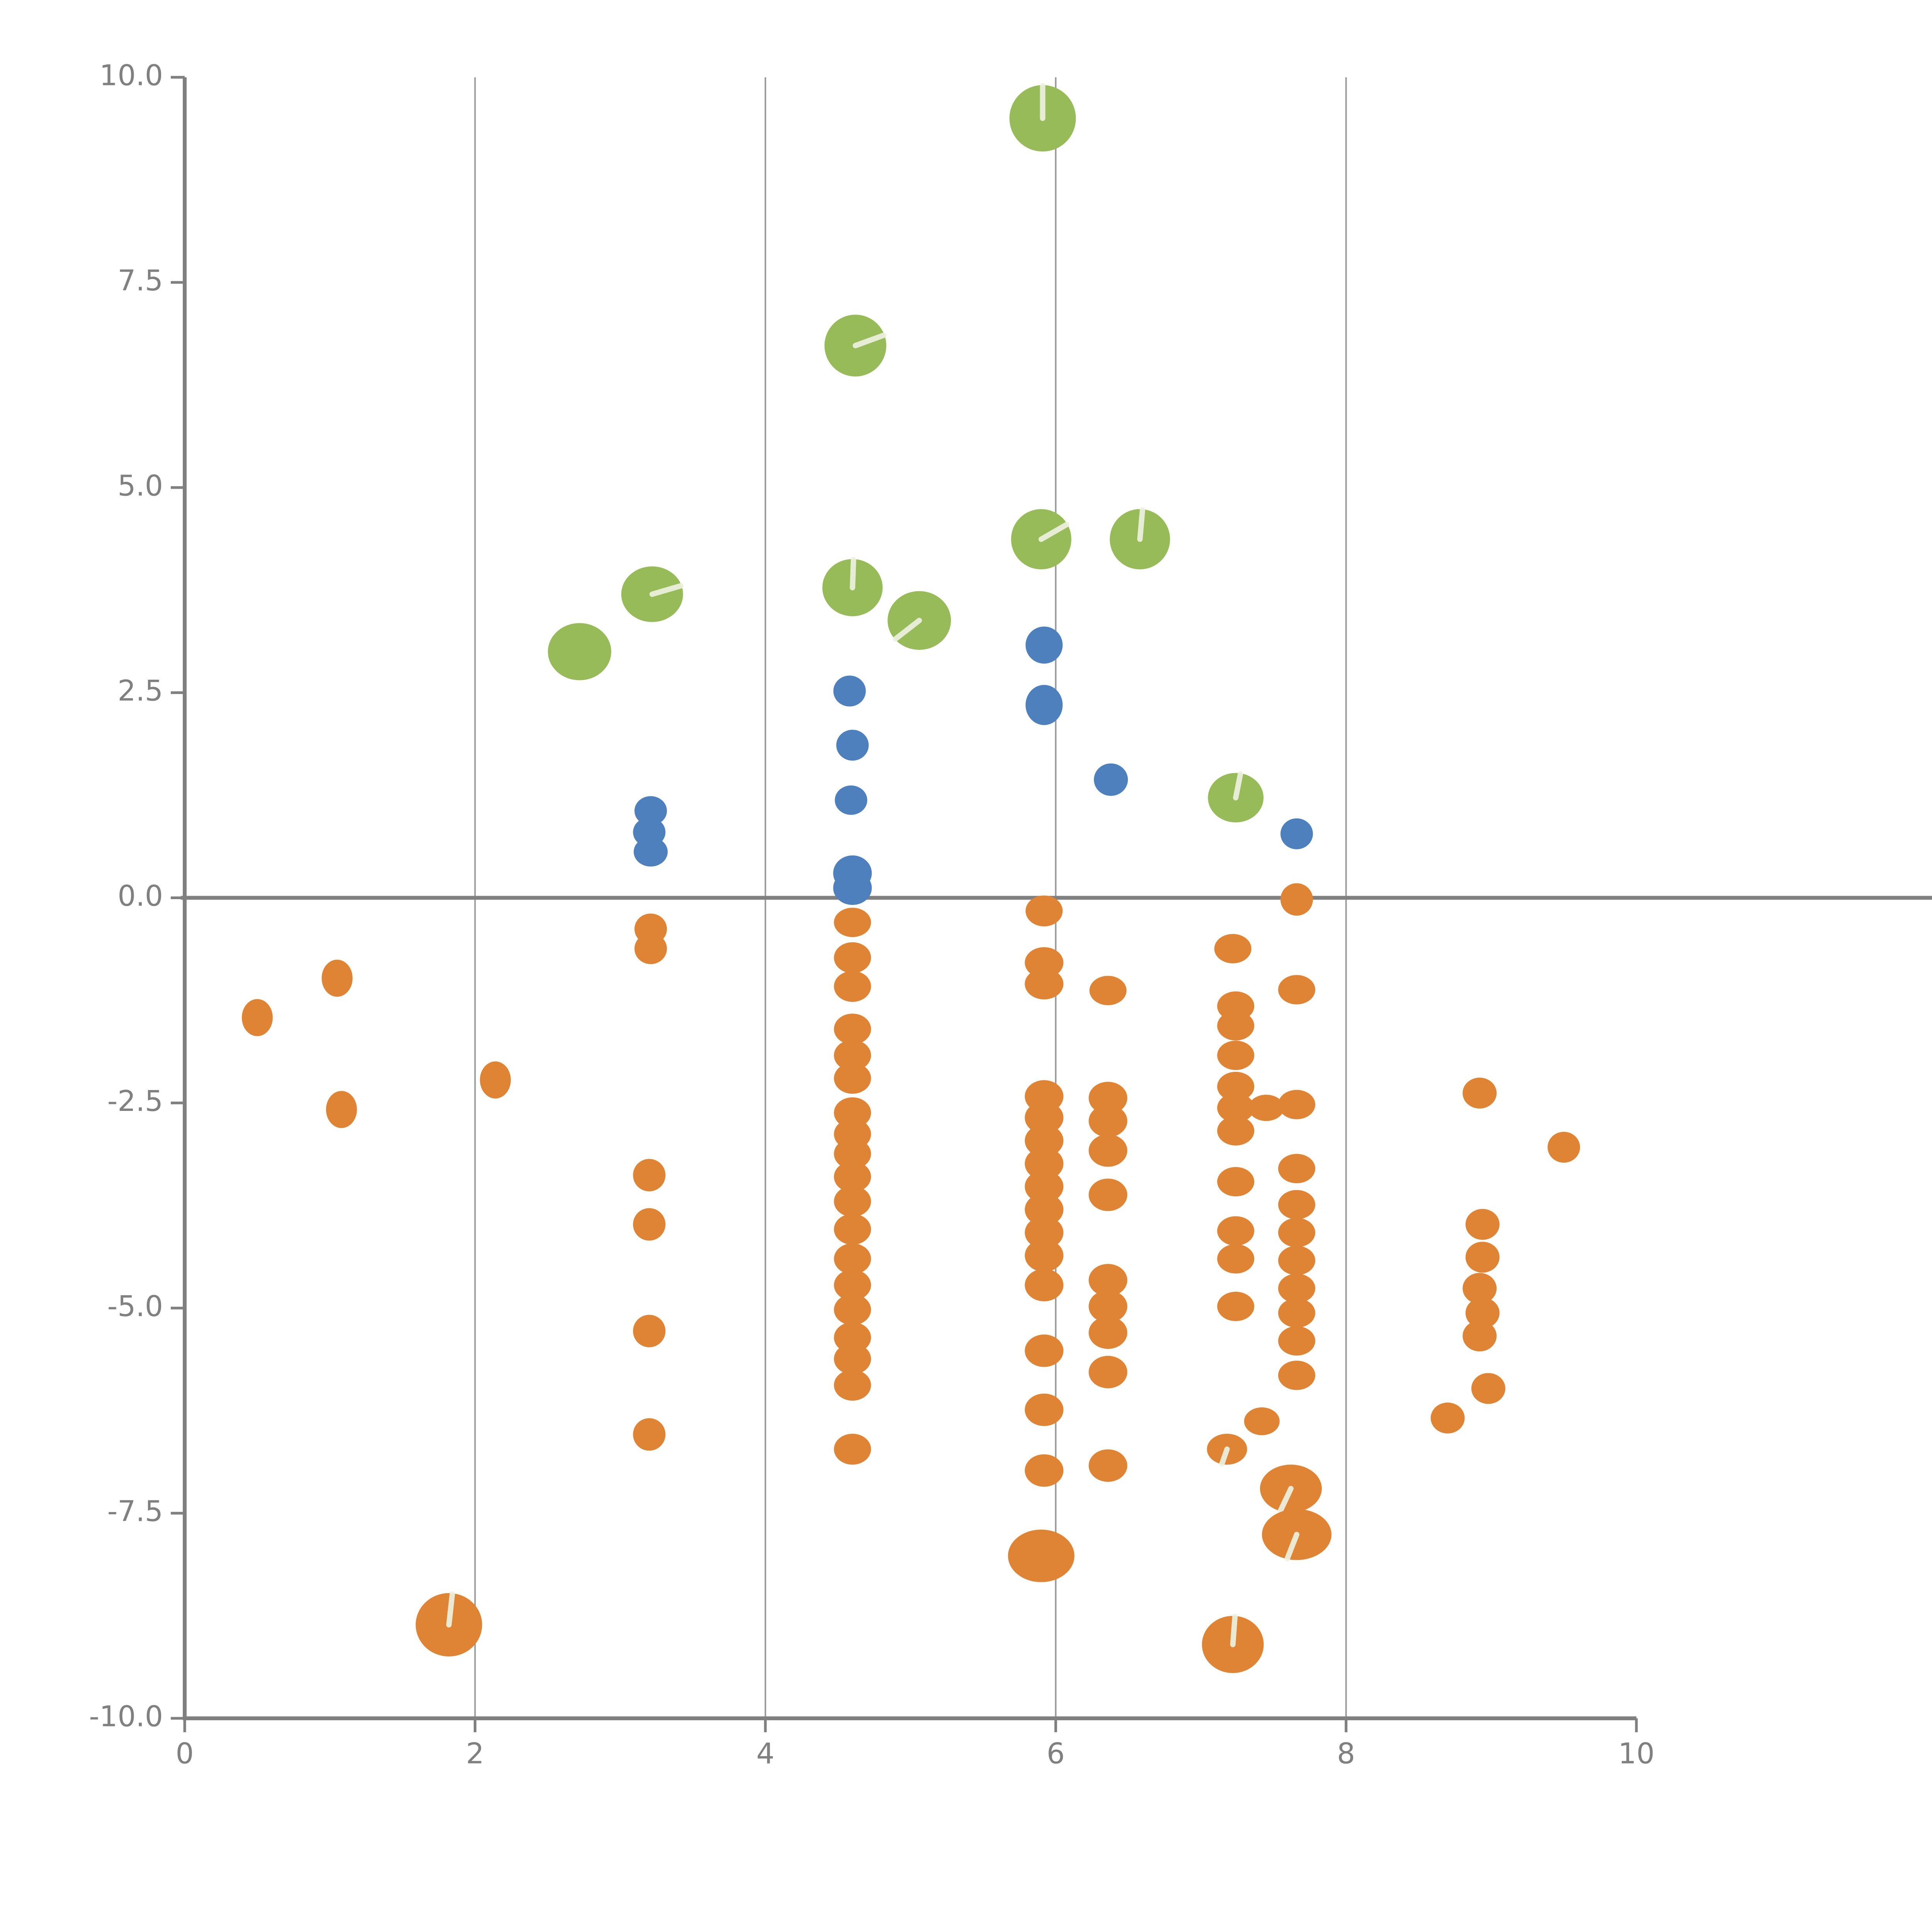 This screenshot has width=1932, height=1932. What do you see at coordinates (140, 280) in the screenshot?
I see `y-tick-label: 7.5` at bounding box center [140, 280].